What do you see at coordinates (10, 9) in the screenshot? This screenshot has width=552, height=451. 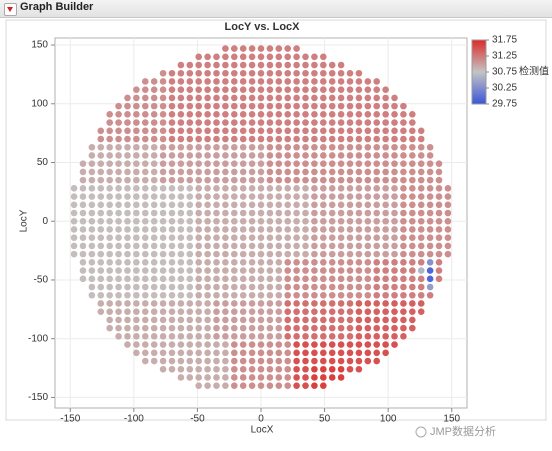 I see `menu-icon` at bounding box center [10, 9].